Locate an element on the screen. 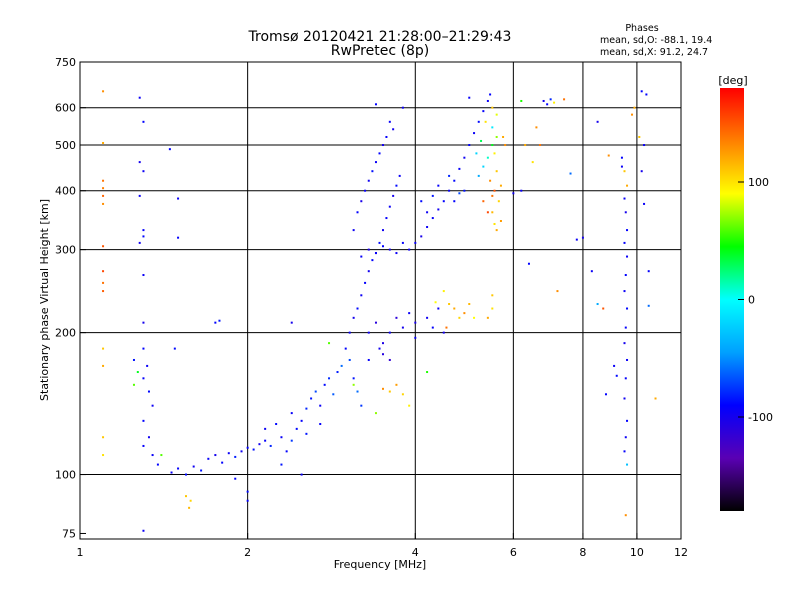 This screenshot has height=600, width=800. colorbar-tick-label: 100 is located at coordinates (758, 182).